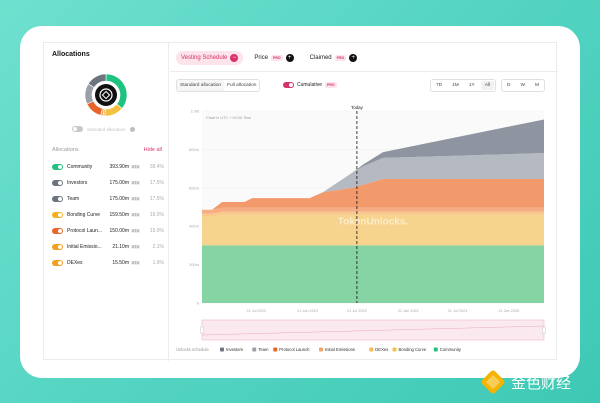 The width and height of the screenshot is (600, 403). I want to click on standard-allocation-toggle: Standard allocation, so click(103, 129).